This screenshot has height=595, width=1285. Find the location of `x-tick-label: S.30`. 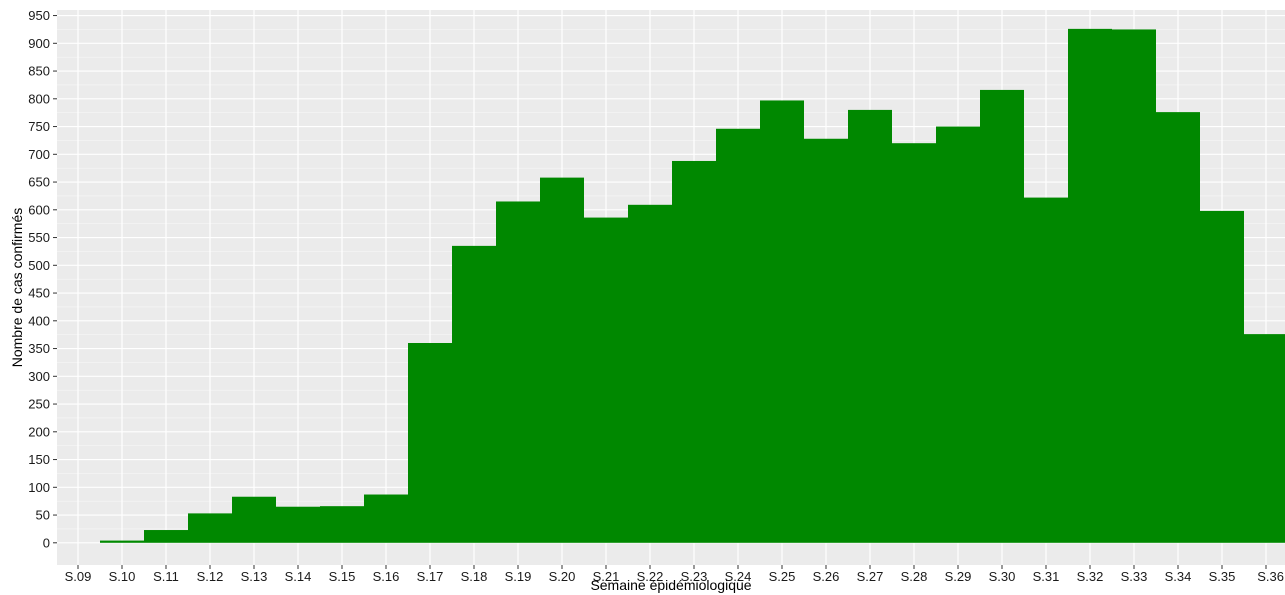

x-tick-label: S.30 is located at coordinates (1002, 576).